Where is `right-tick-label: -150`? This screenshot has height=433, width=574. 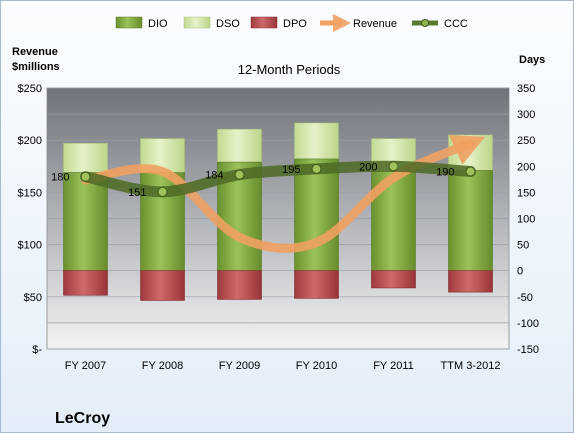
right-tick-label: -150 is located at coordinates (528, 350).